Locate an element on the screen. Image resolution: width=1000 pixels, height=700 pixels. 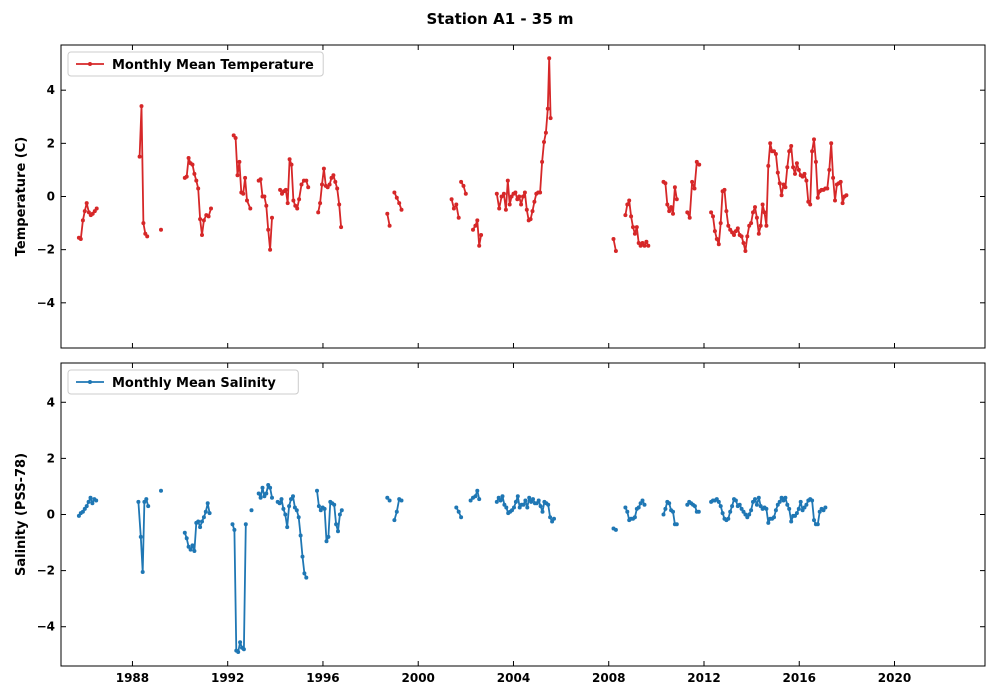
legend-marker is located at coordinates (90, 382).